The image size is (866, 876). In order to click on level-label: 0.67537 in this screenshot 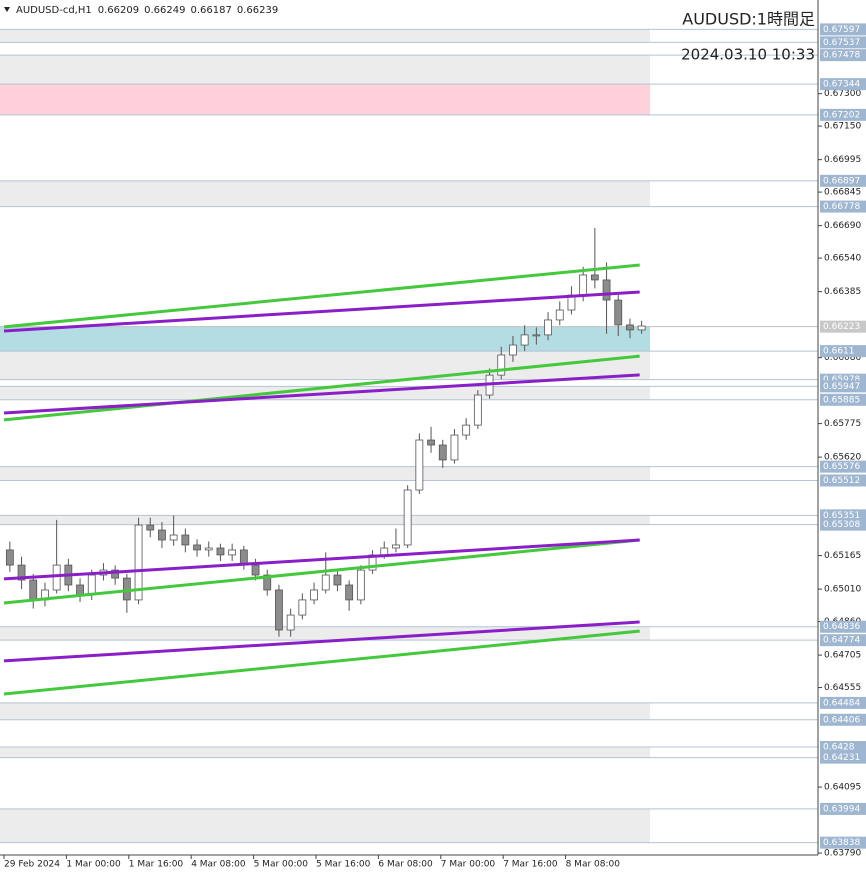, I will do `click(841, 43)`.